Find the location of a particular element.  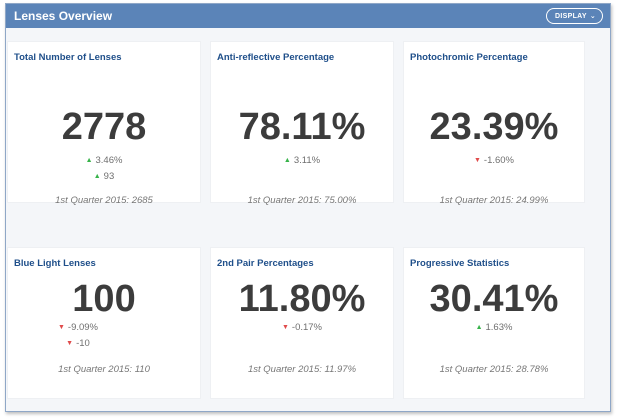

delta-percent: ▼ -9.09% is located at coordinates (87, 327).